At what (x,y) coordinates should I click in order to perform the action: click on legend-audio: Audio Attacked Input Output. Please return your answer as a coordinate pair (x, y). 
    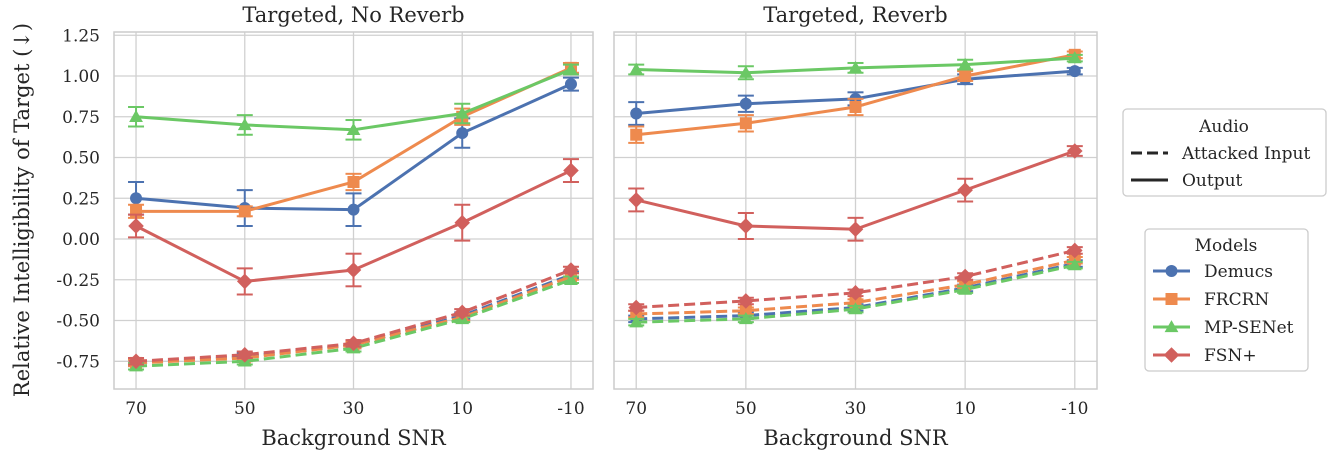
    Looking at the image, I should click on (1224, 152).